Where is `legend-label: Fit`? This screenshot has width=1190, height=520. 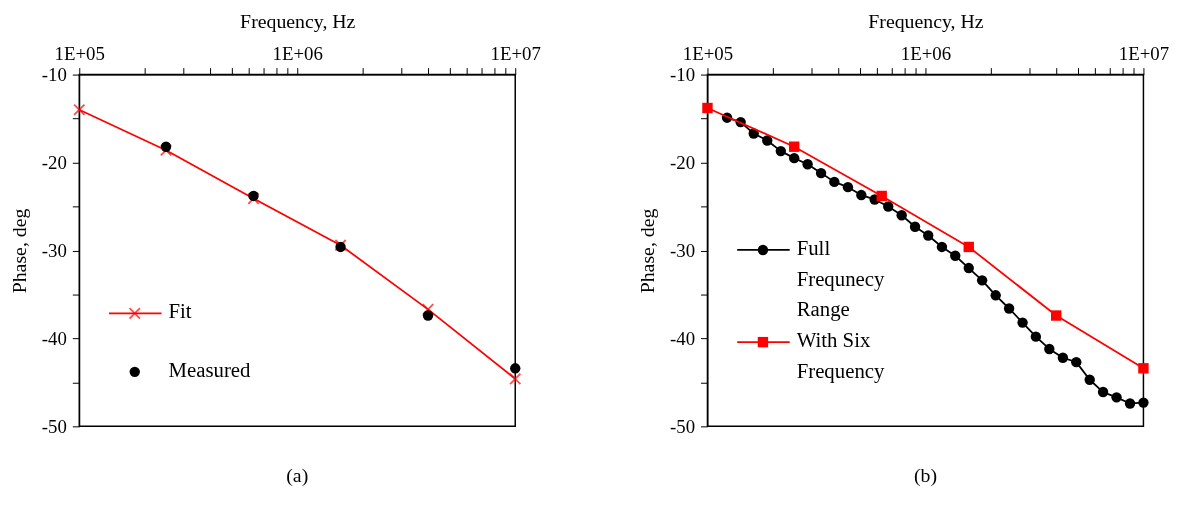
legend-label: Fit is located at coordinates (180, 311).